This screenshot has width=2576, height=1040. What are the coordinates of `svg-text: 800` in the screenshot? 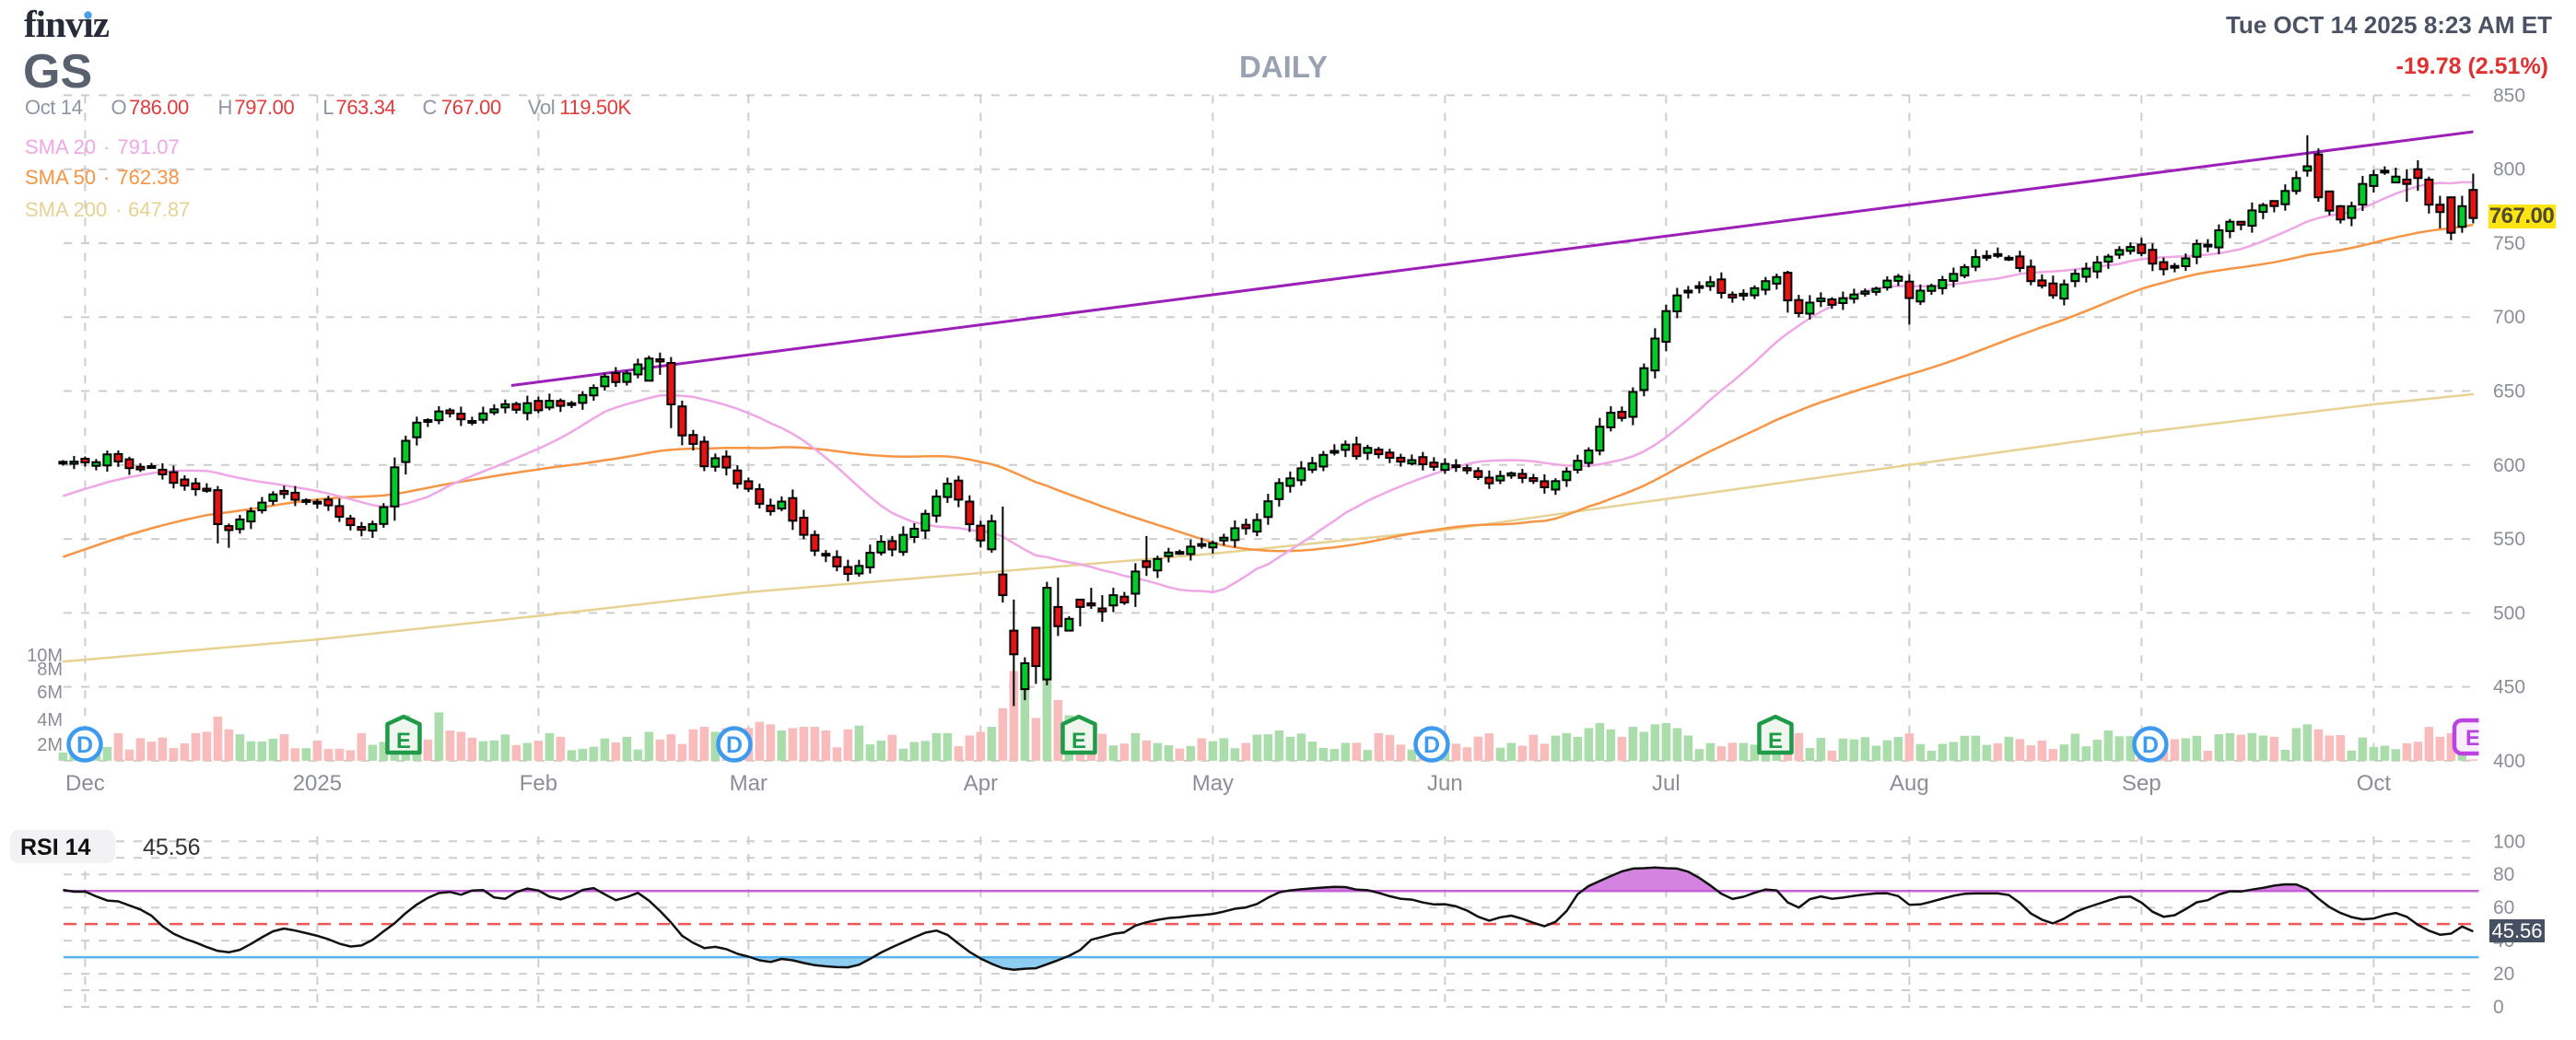 It's located at (2509, 170).